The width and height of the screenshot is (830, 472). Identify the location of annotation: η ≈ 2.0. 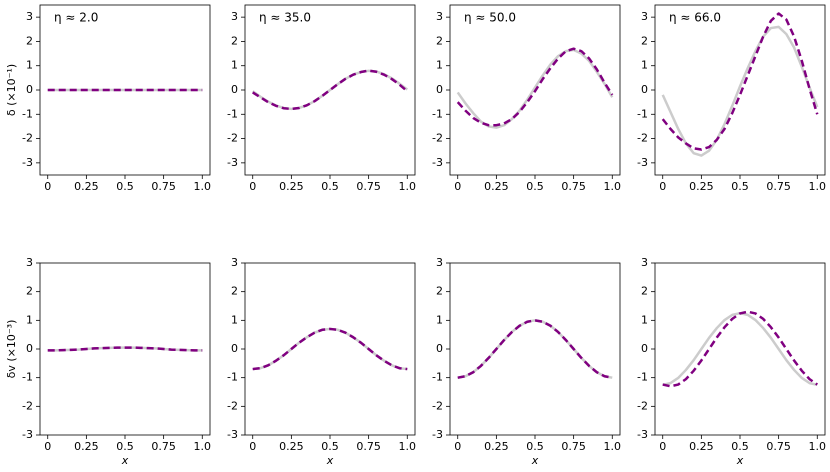
(76, 18).